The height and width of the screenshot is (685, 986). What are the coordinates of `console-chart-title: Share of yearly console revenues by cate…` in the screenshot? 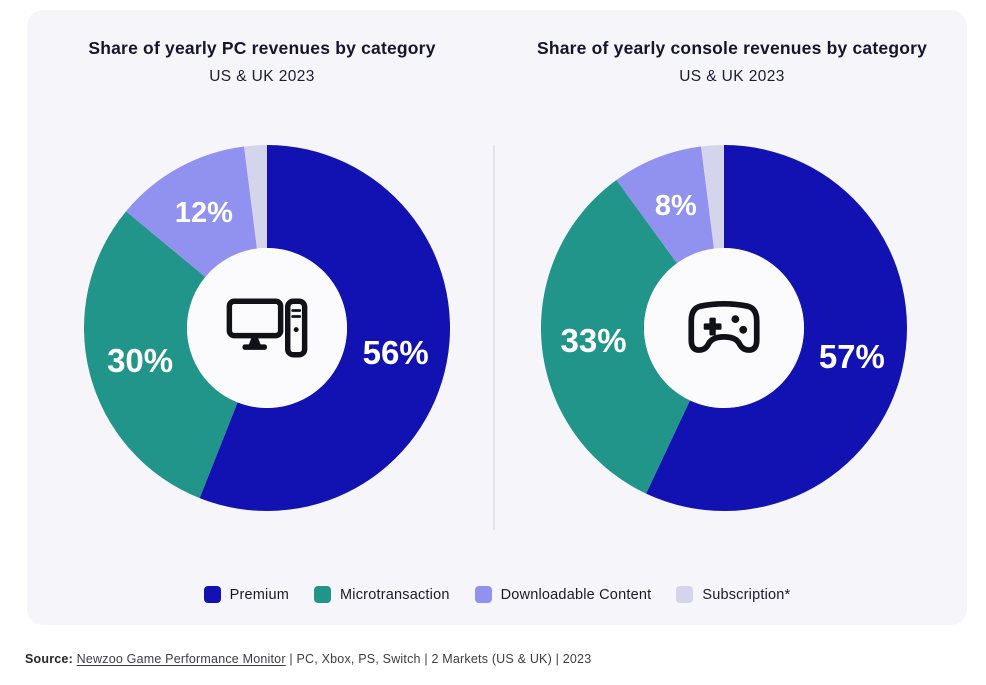 It's located at (732, 48).